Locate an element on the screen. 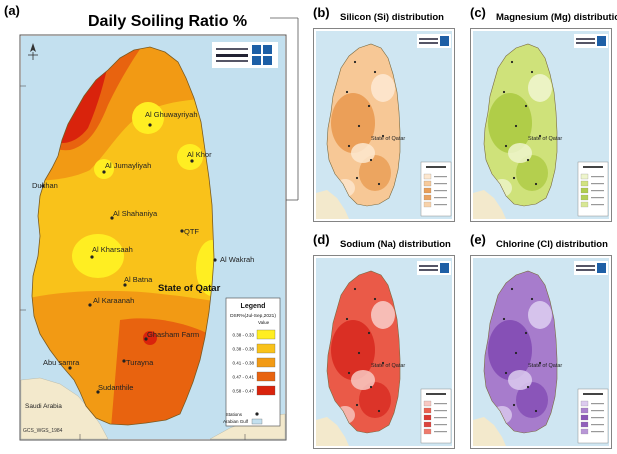 The width and height of the screenshot is (617, 454). legend-class-label: 0.47 - 0.41 is located at coordinates (243, 377).